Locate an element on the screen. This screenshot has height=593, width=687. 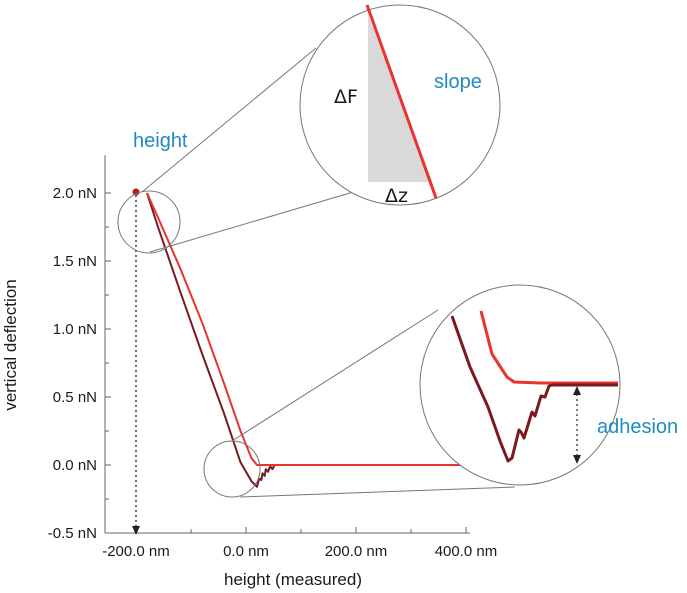
x-ticks: -200.0 nm 0.0 nm 200.0 nm 400.0 nm is located at coordinates (299, 543).